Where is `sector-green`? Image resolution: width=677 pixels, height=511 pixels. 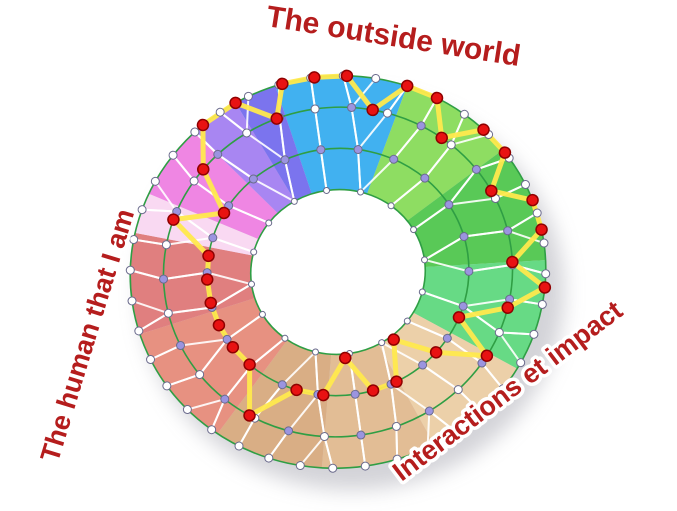 sector-green is located at coordinates (476, 208).